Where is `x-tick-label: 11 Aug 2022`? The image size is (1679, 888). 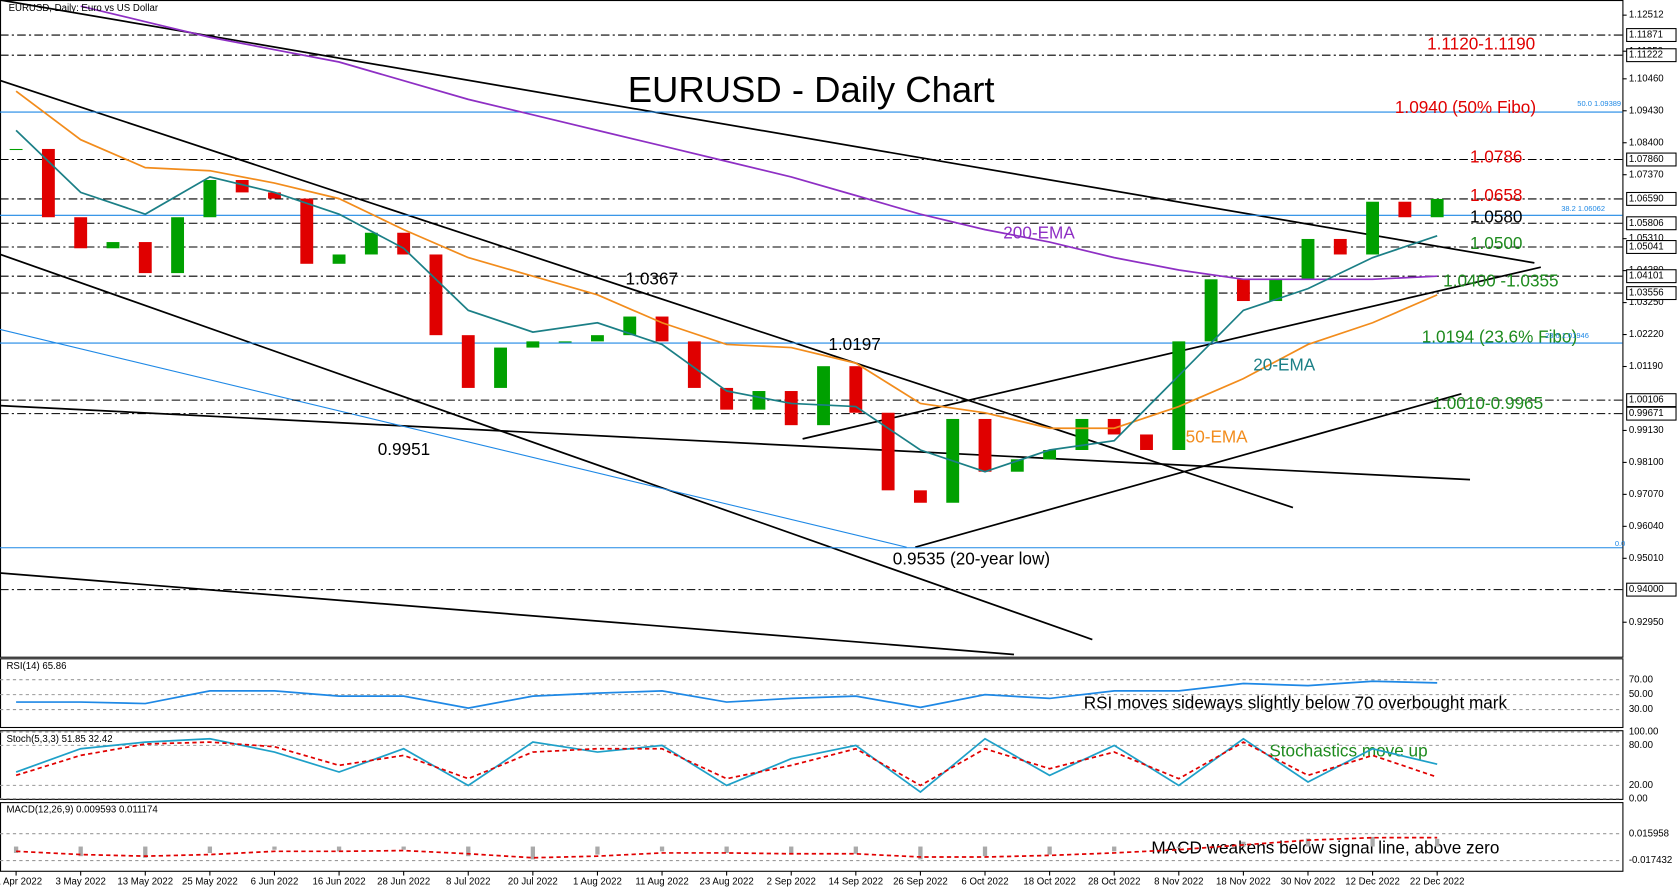
x-tick-label: 11 Aug 2022 is located at coordinates (661, 882).